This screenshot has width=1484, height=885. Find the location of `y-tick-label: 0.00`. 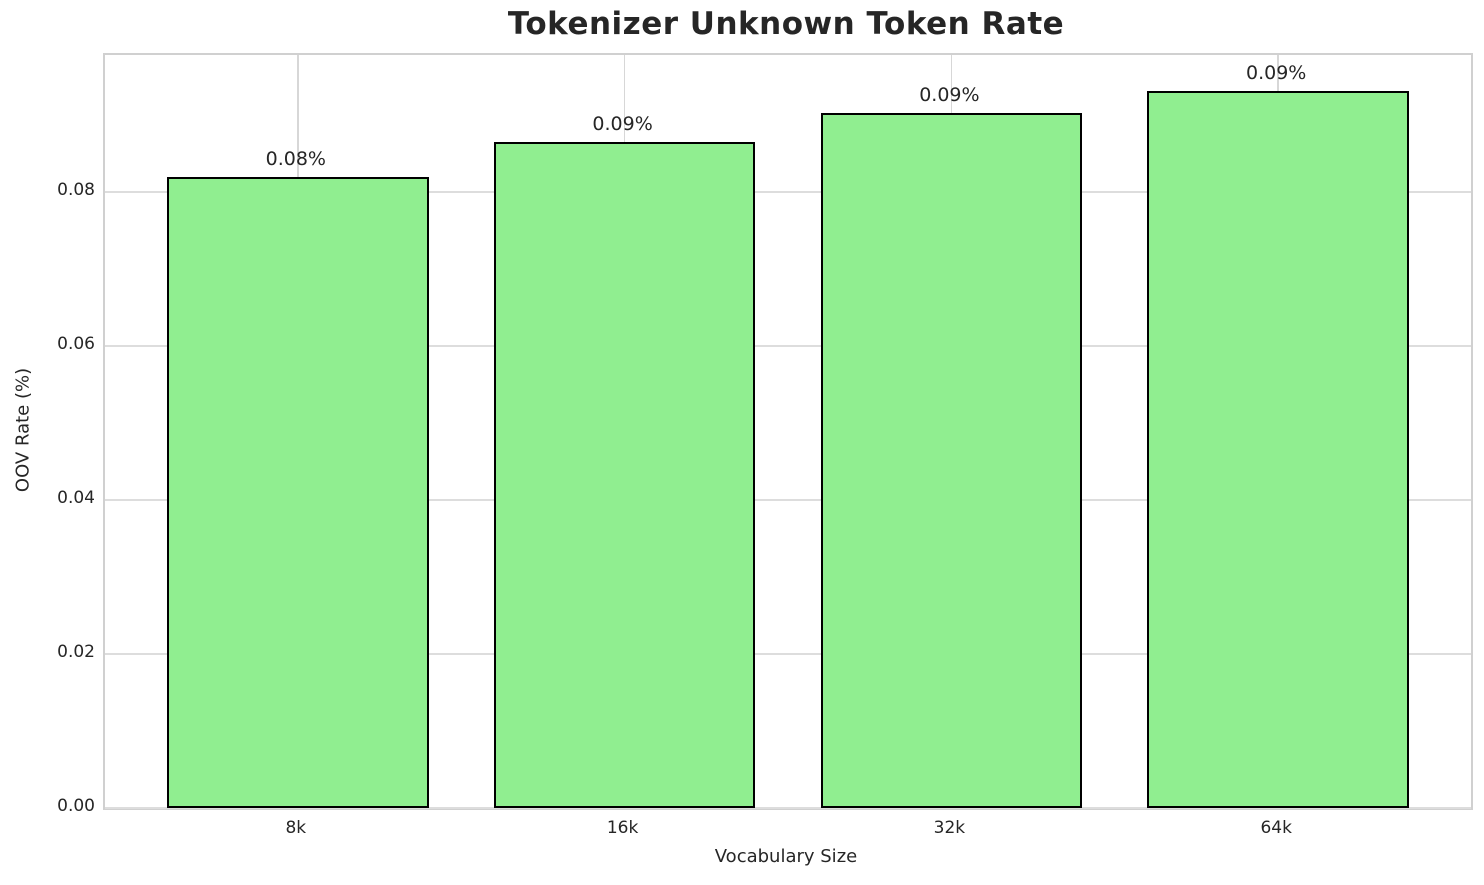

y-tick-label: 0.00 is located at coordinates (76, 806).